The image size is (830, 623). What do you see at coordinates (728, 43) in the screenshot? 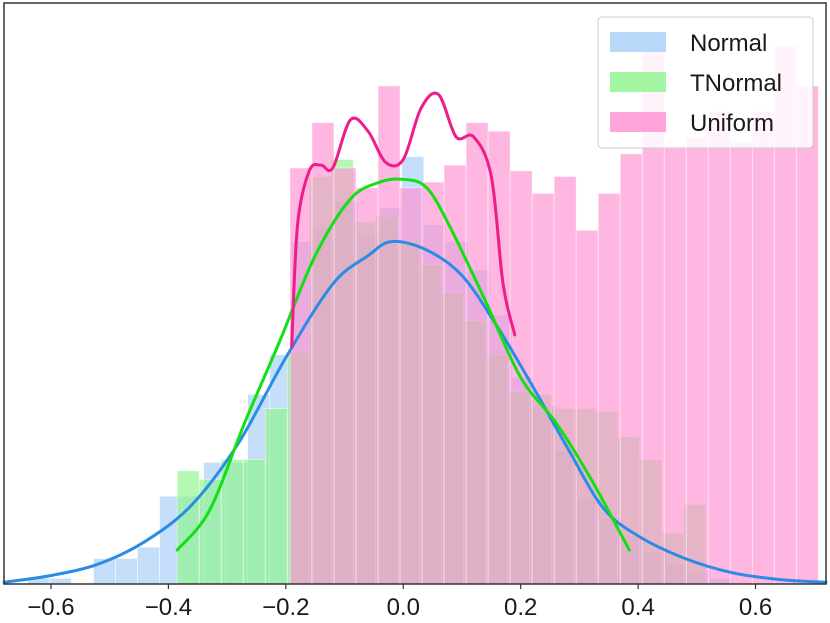
I see `legend-label-normal: Normal` at bounding box center [728, 43].